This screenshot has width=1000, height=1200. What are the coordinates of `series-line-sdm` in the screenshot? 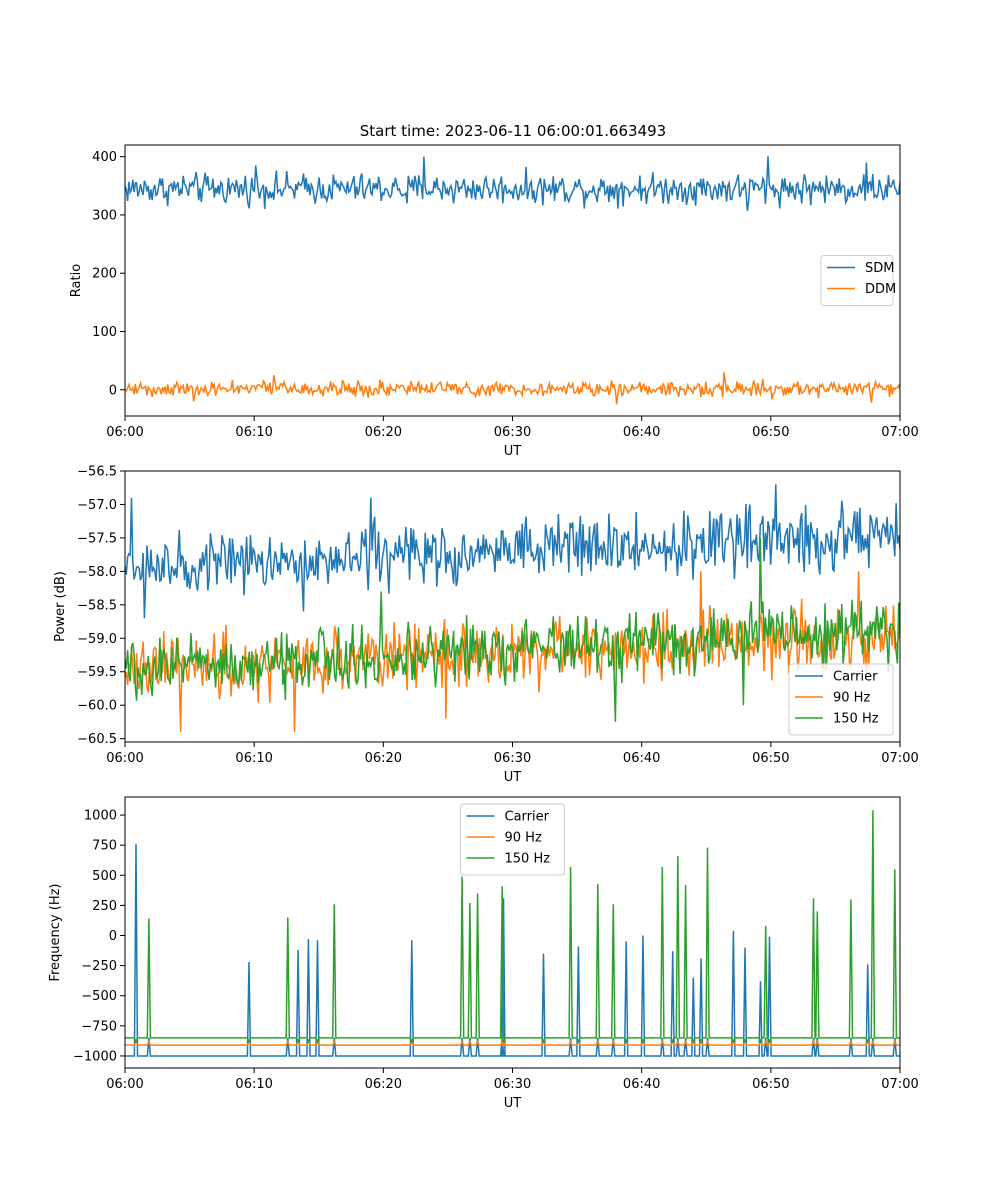 It's located at (512, 184).